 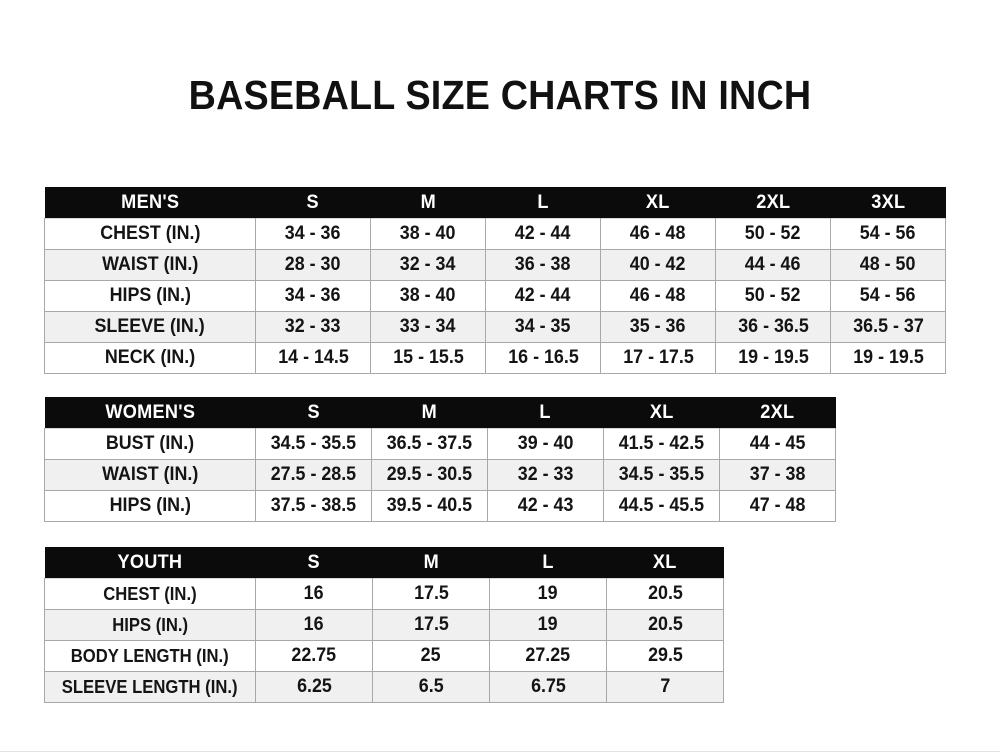 I want to click on measurement-cell: 39.5 - 40.5, so click(x=429, y=506).